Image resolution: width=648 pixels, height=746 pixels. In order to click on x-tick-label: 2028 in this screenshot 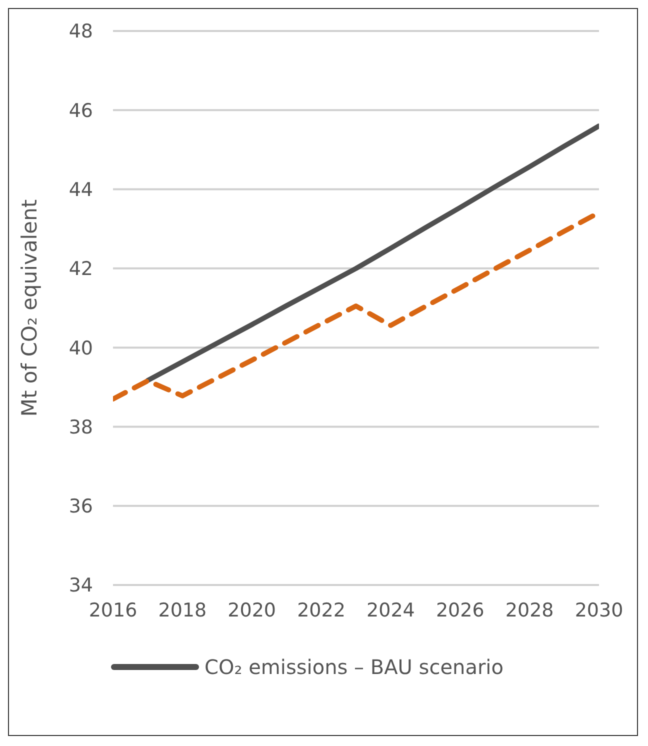, I will do `click(529, 610)`.